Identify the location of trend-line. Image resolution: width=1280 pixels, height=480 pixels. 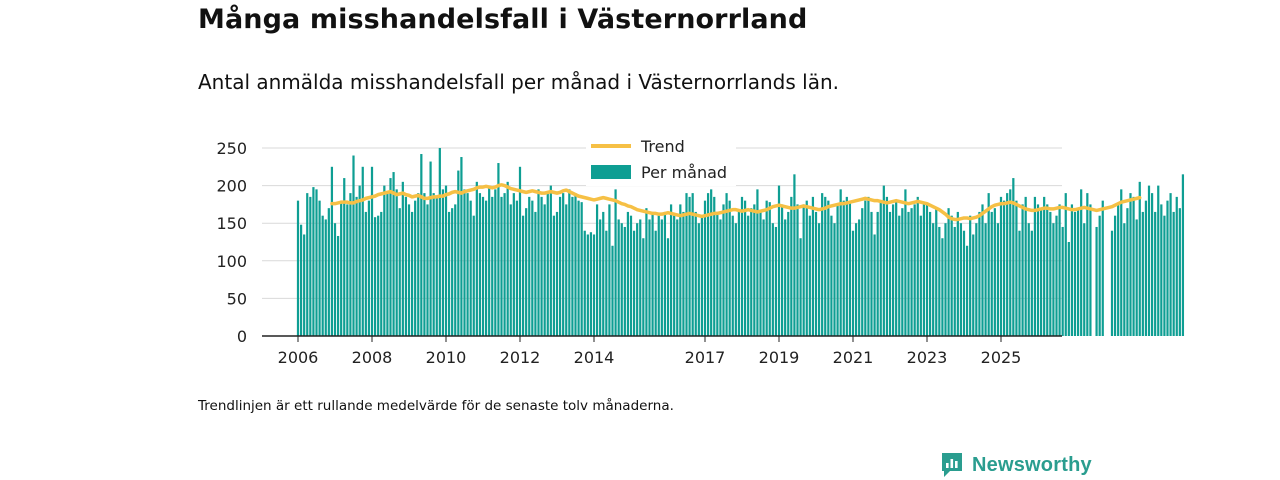
(736, 202).